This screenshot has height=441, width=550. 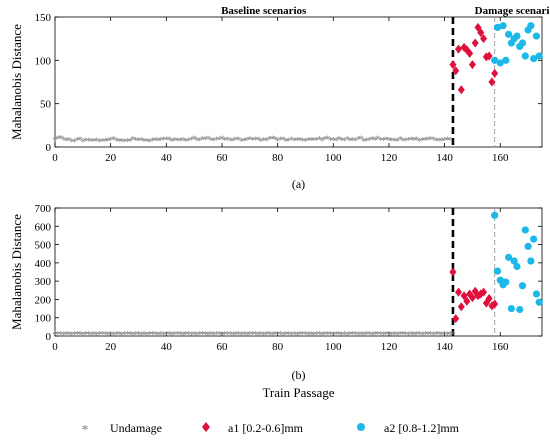 I want to click on y-tick-label: 150, so click(x=43, y=18).